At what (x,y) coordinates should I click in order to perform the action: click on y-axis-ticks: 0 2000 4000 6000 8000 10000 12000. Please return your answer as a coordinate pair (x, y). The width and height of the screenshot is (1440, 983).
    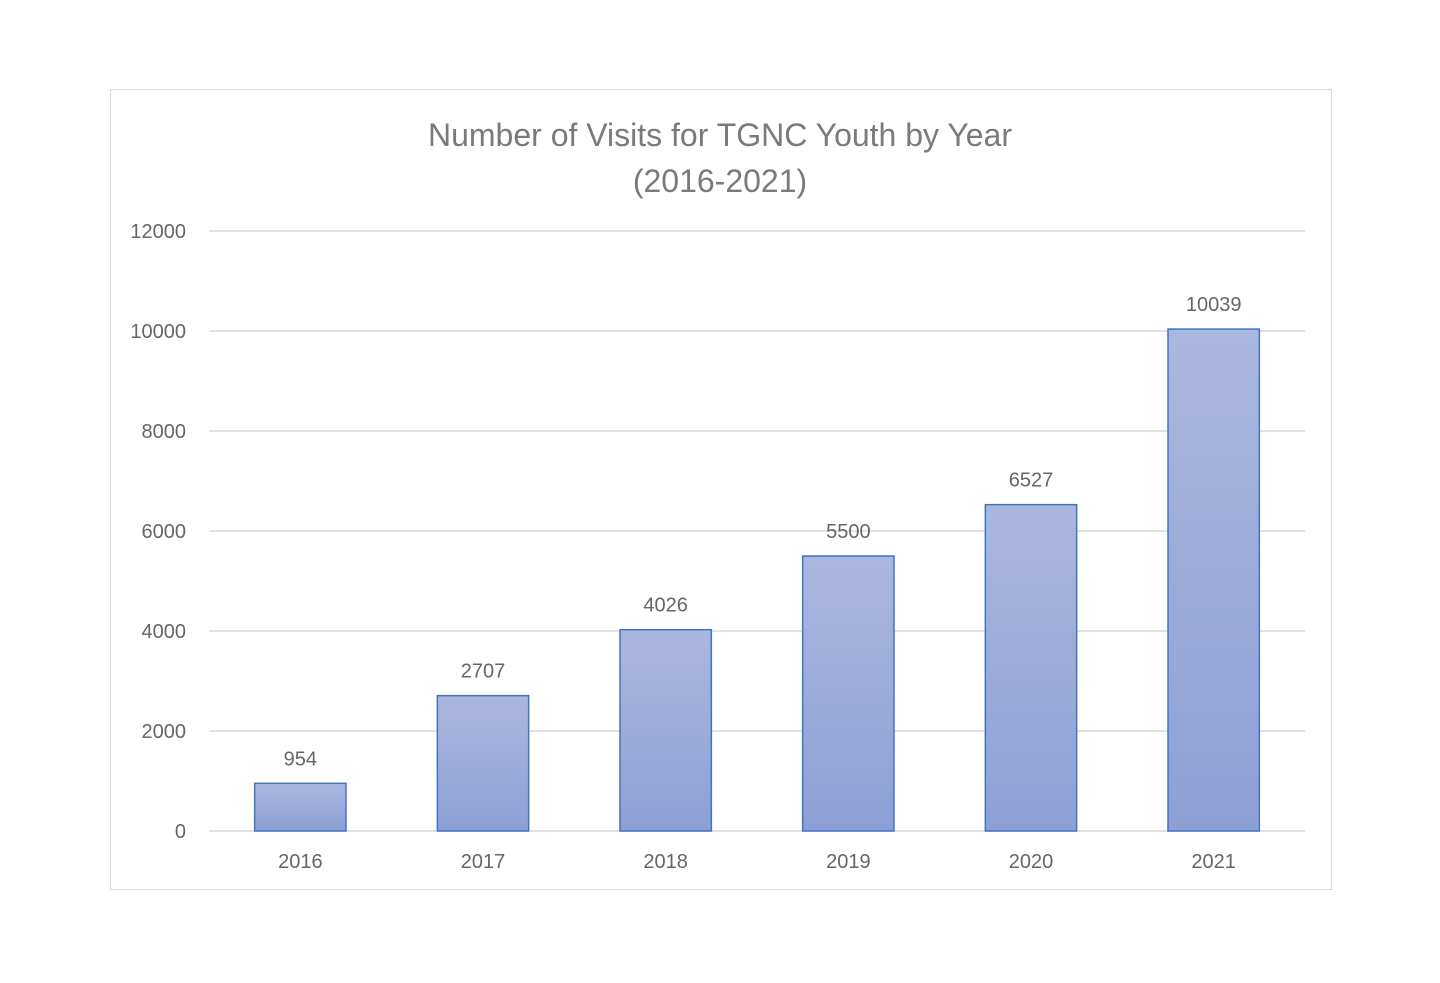
    Looking at the image, I should click on (158, 532).